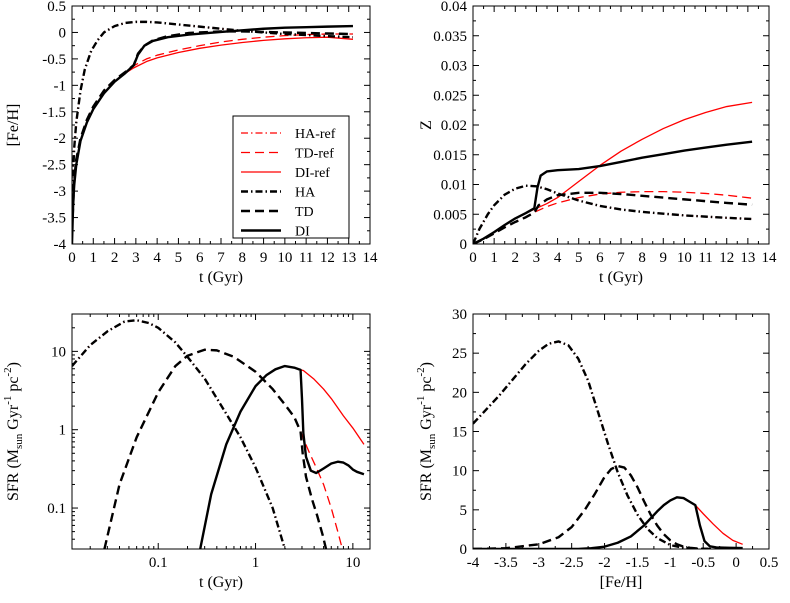  Describe the element at coordinates (54, 113) in the screenshot. I see `y-tick-label: -1.5` at that location.